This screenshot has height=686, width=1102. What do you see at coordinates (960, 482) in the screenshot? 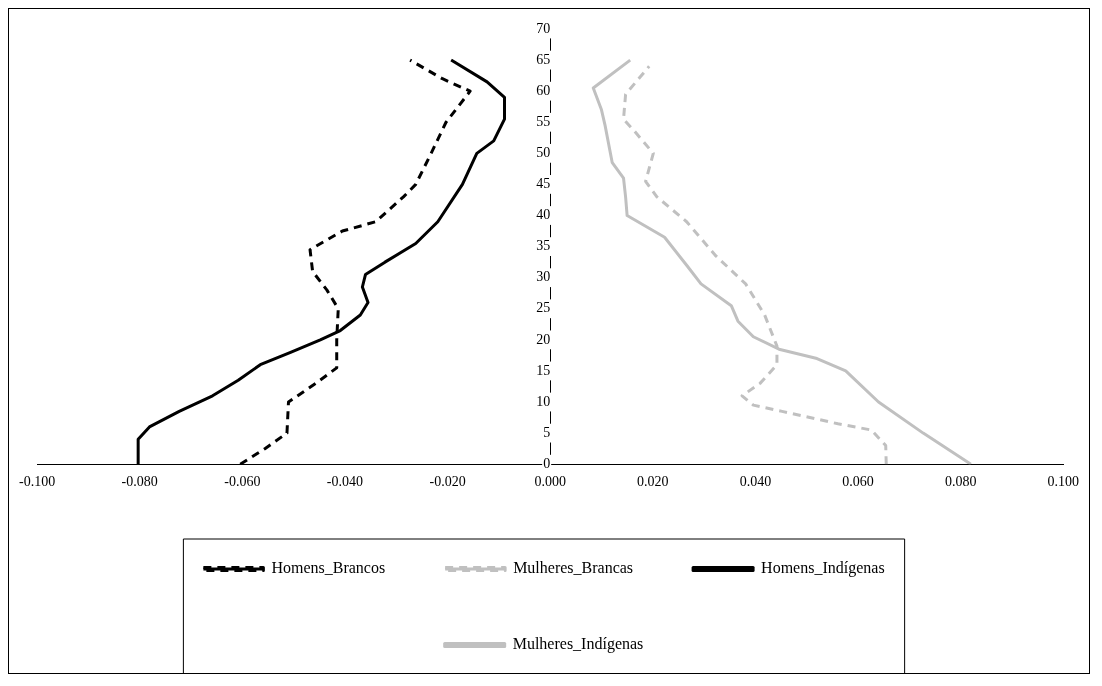
I see `x-tick-label: 0.080` at bounding box center [960, 482].